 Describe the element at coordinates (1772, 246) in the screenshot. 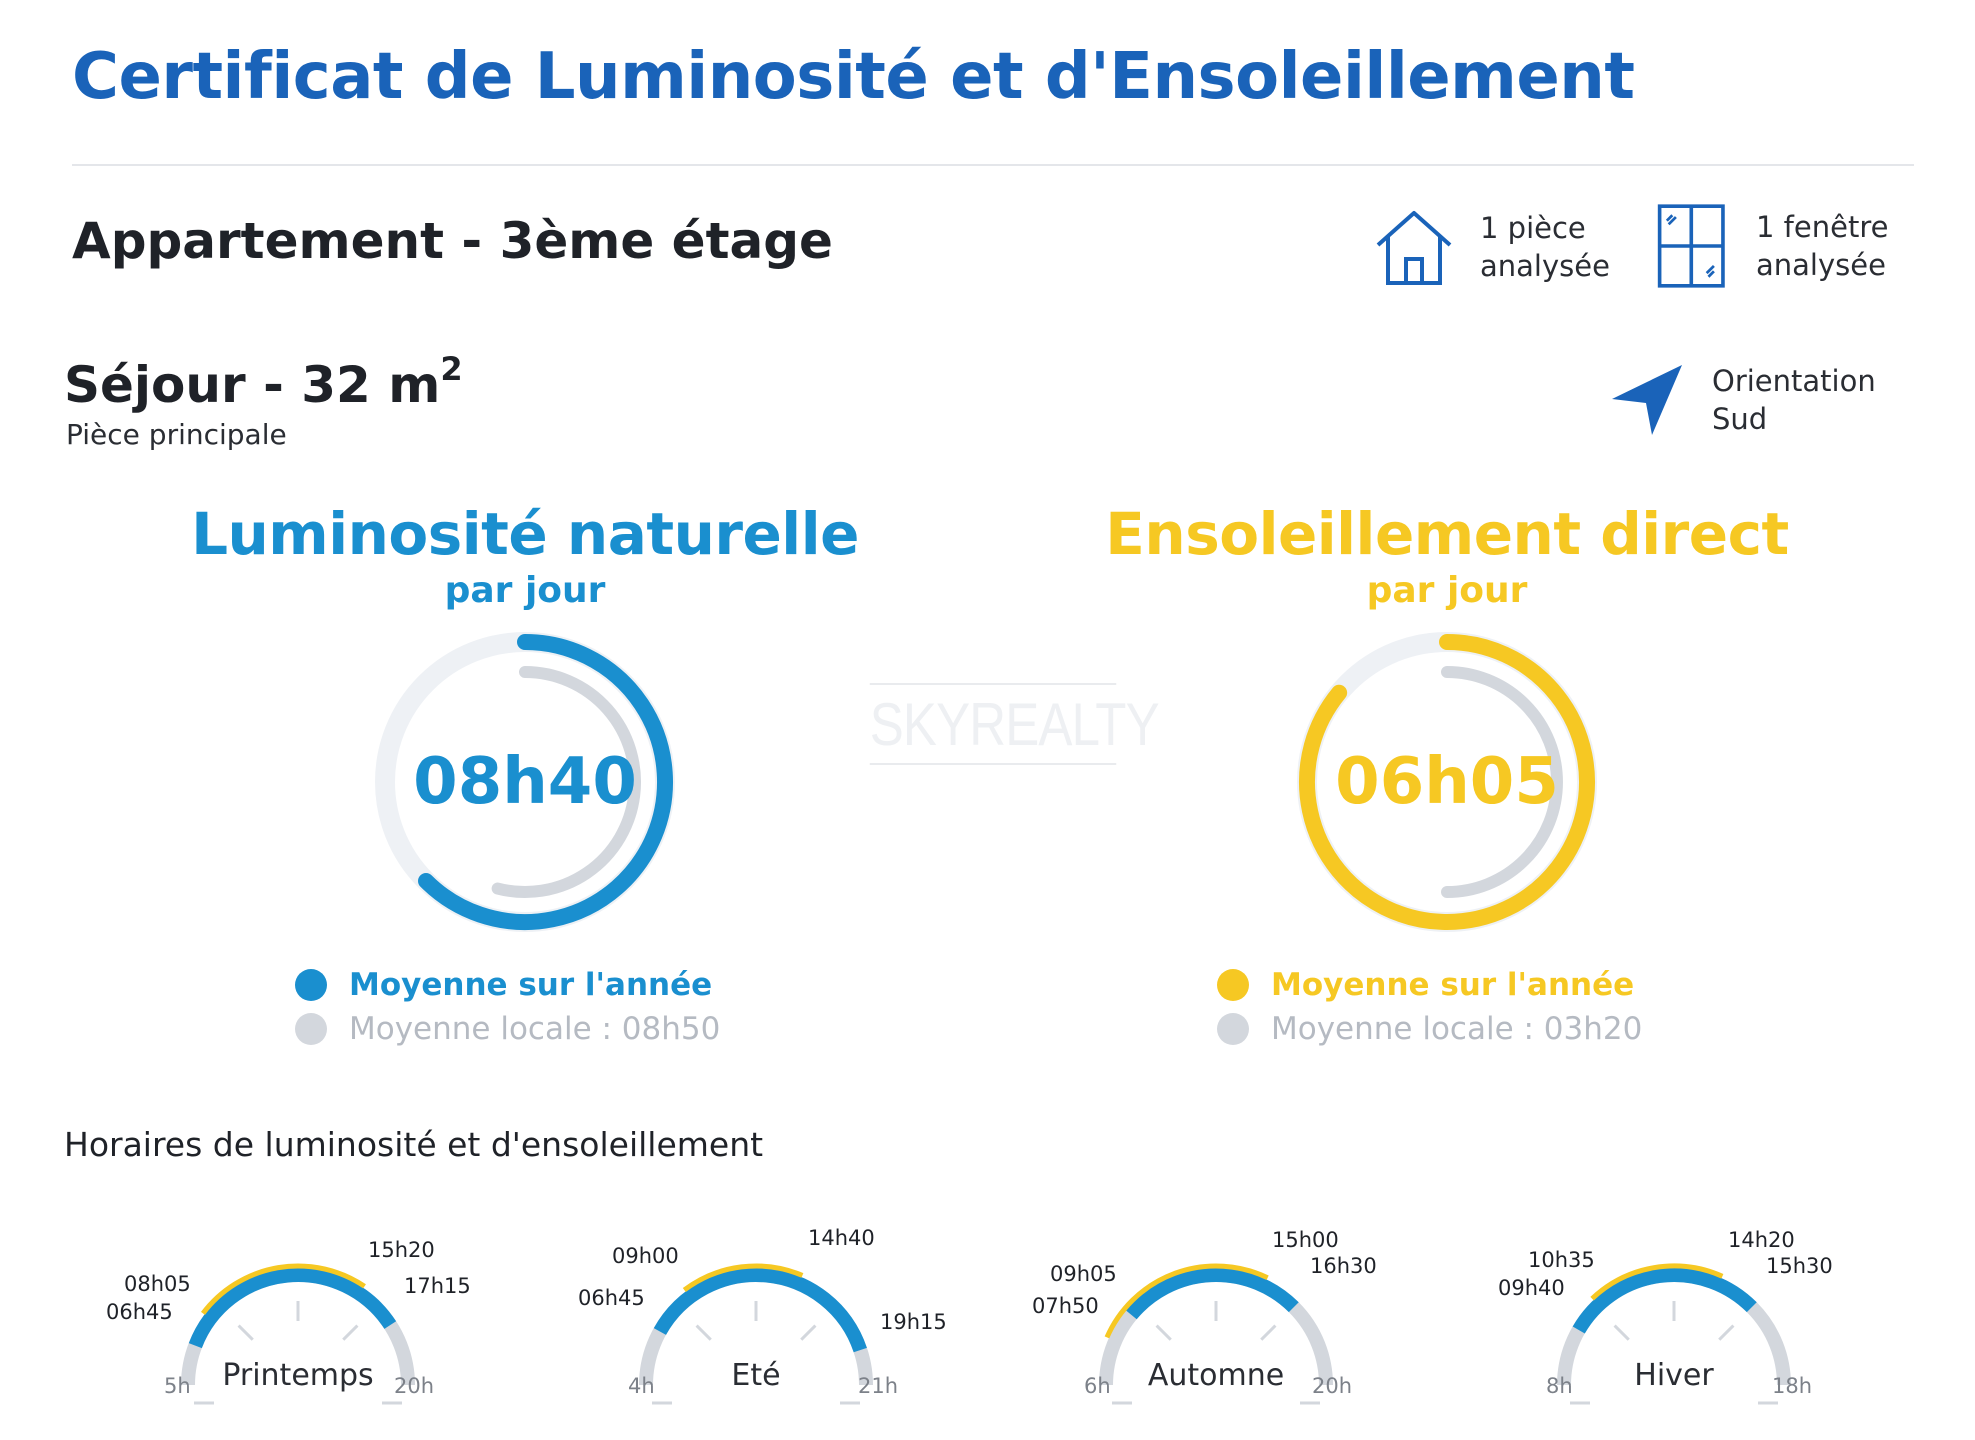

I see `windows-analysed-stat: 1 fenêtre analysée` at that location.